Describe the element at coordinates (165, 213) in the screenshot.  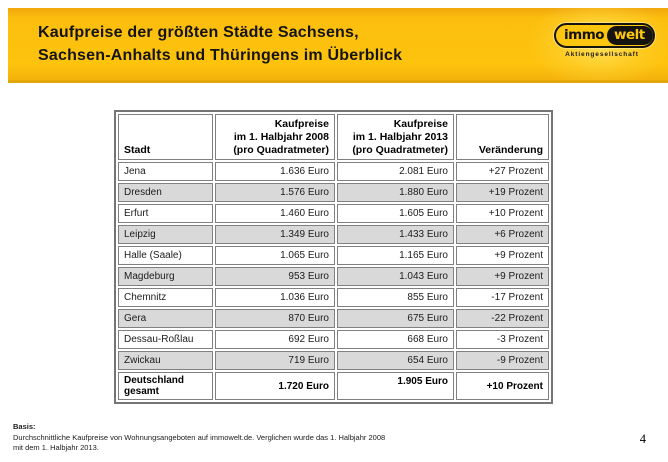
I see `city-cell: Erfurt` at that location.